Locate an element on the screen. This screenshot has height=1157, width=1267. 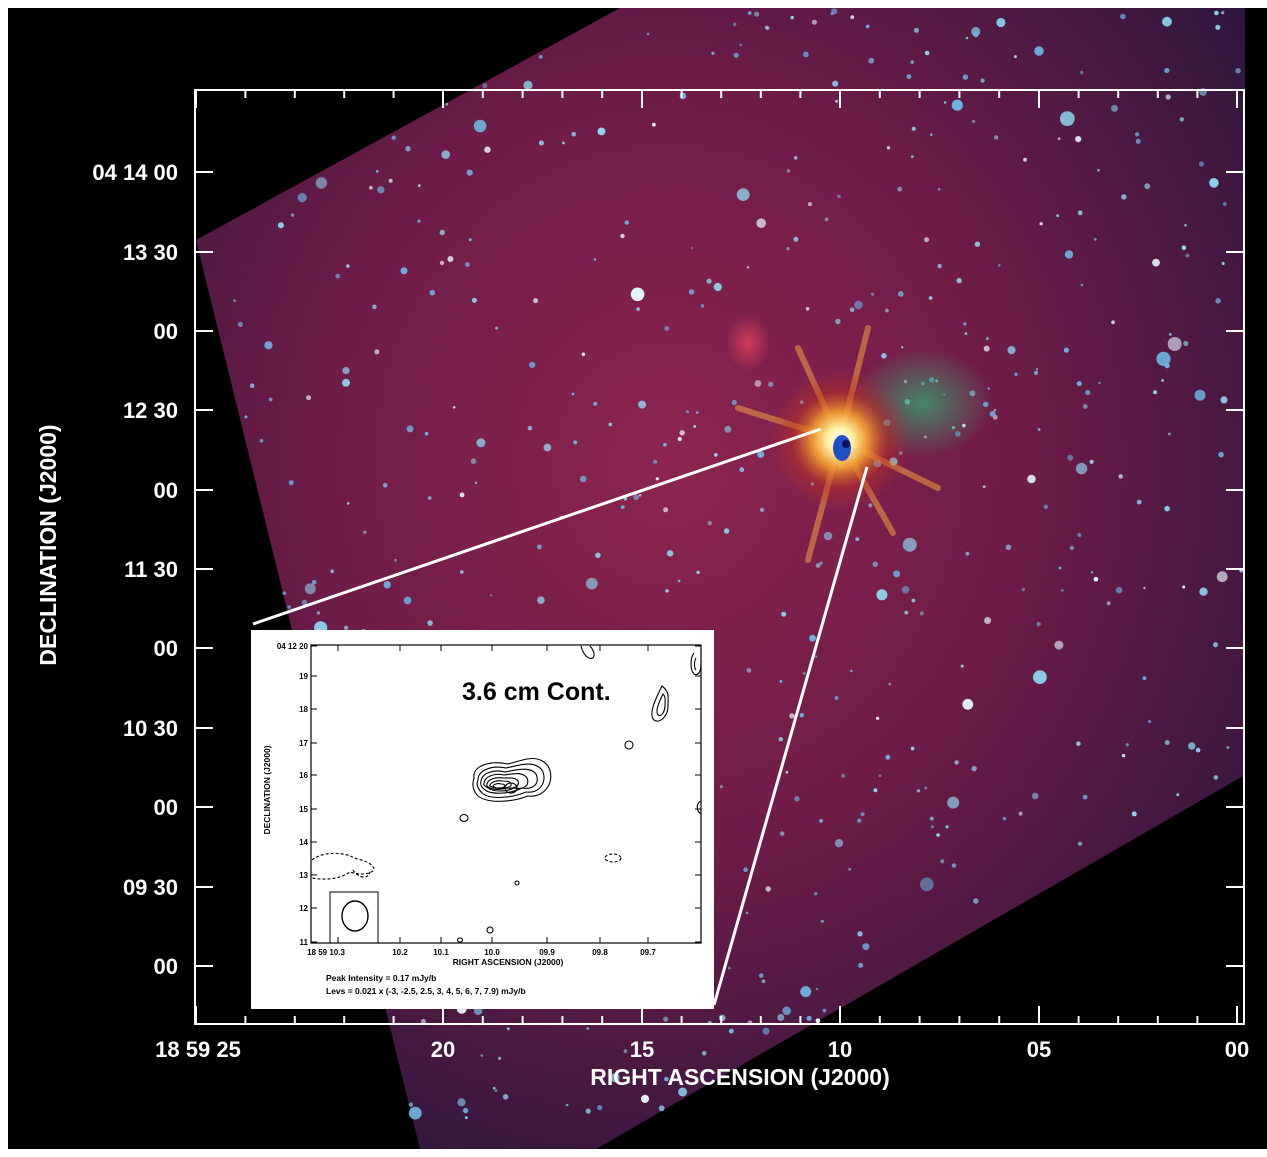
x-tick-label: 18 59 25 is located at coordinates (198, 1049).